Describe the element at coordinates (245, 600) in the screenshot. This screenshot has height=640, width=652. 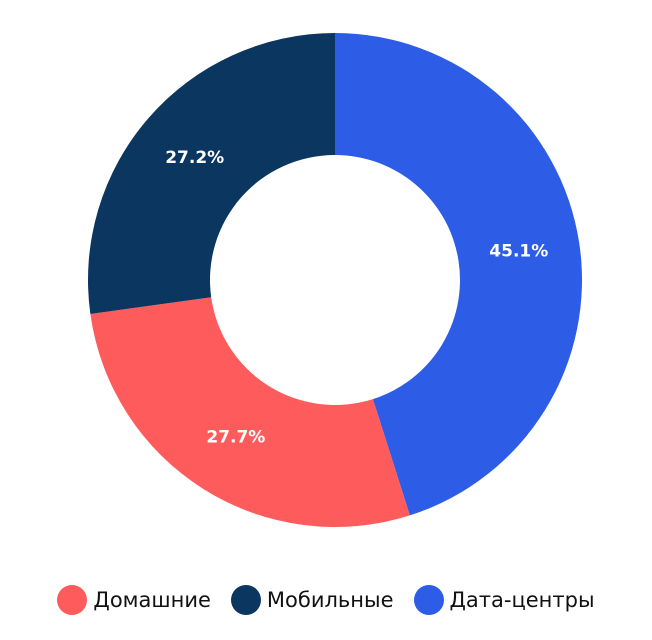
I see `legend-swatch-mobilnye` at that location.